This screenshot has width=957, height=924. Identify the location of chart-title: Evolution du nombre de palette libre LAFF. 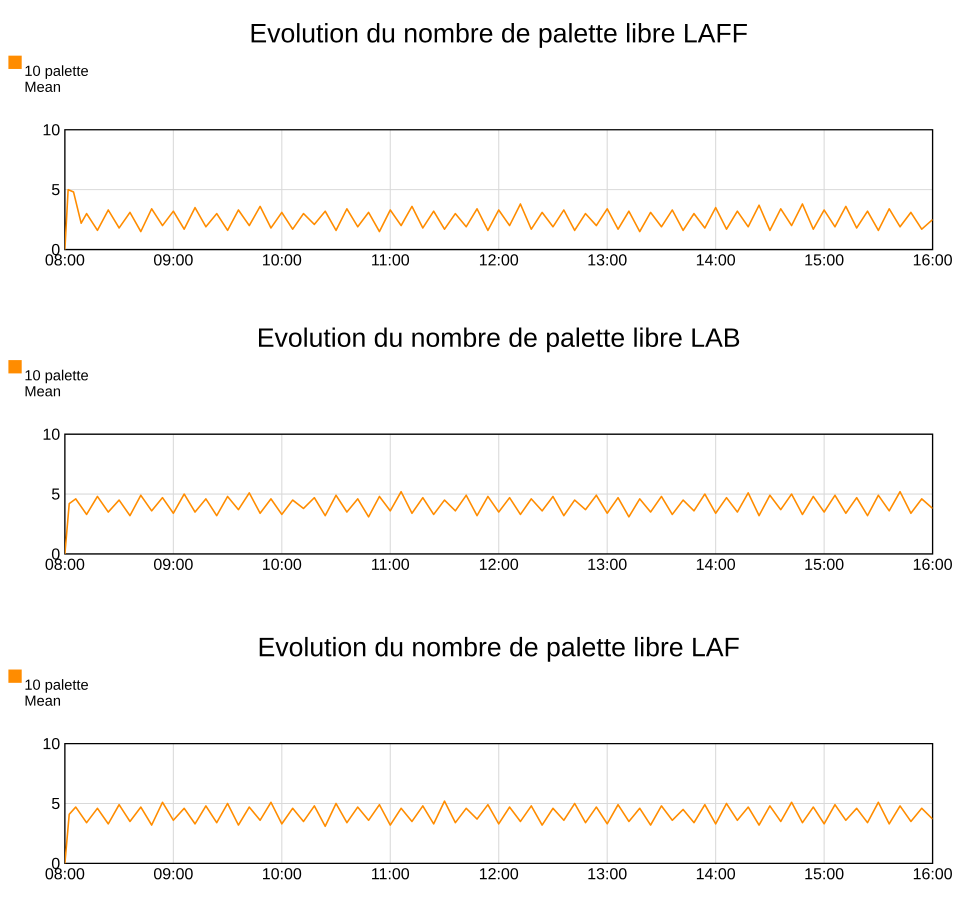
(499, 35).